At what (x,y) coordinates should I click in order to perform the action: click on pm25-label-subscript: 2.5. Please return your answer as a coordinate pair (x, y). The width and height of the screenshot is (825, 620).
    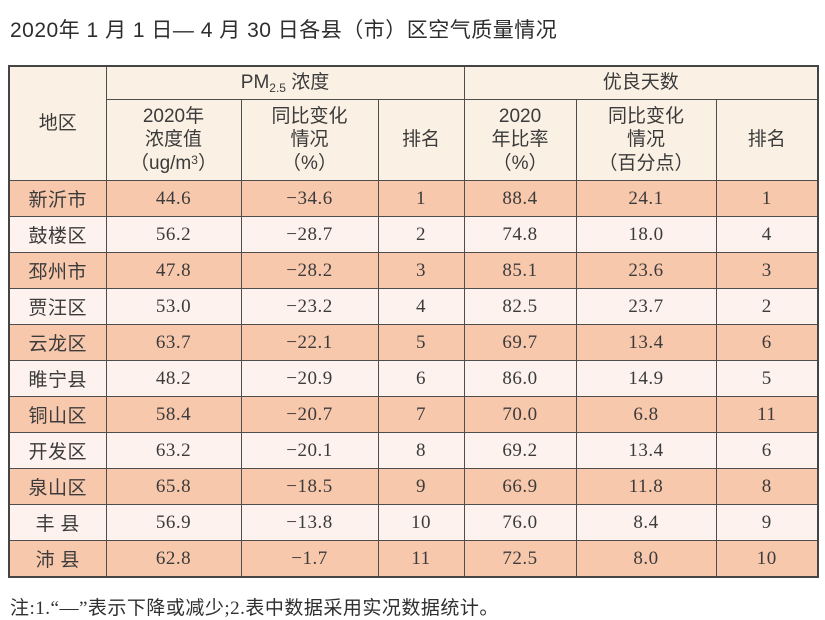
    Looking at the image, I should click on (277, 87).